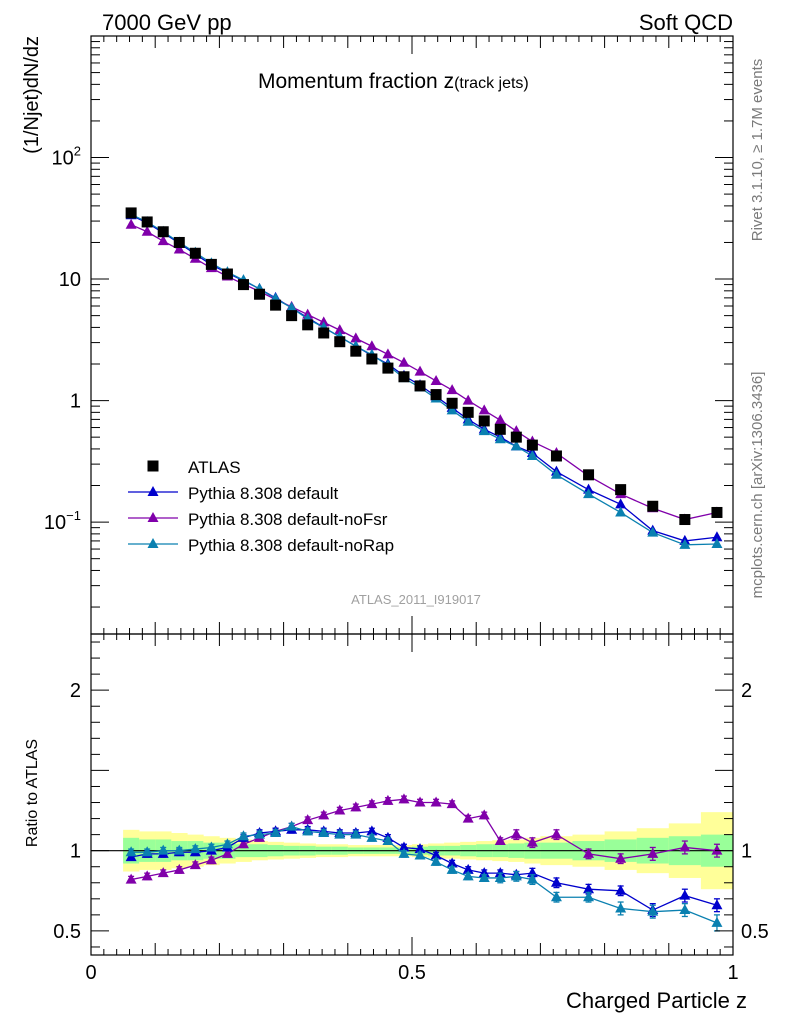 This screenshot has width=786, height=1024. Describe the element at coordinates (288, 519) in the screenshot. I see `legend-label: Pythia 8.308 default-noFsr` at that location.